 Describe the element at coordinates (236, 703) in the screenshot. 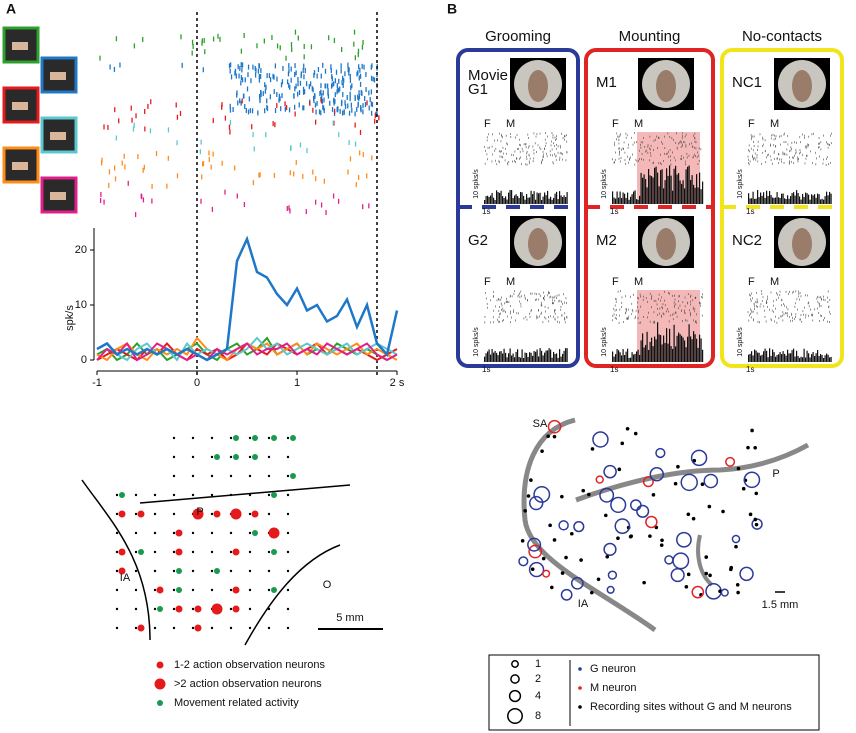

I see `legend-label: Movement related activity` at that location.